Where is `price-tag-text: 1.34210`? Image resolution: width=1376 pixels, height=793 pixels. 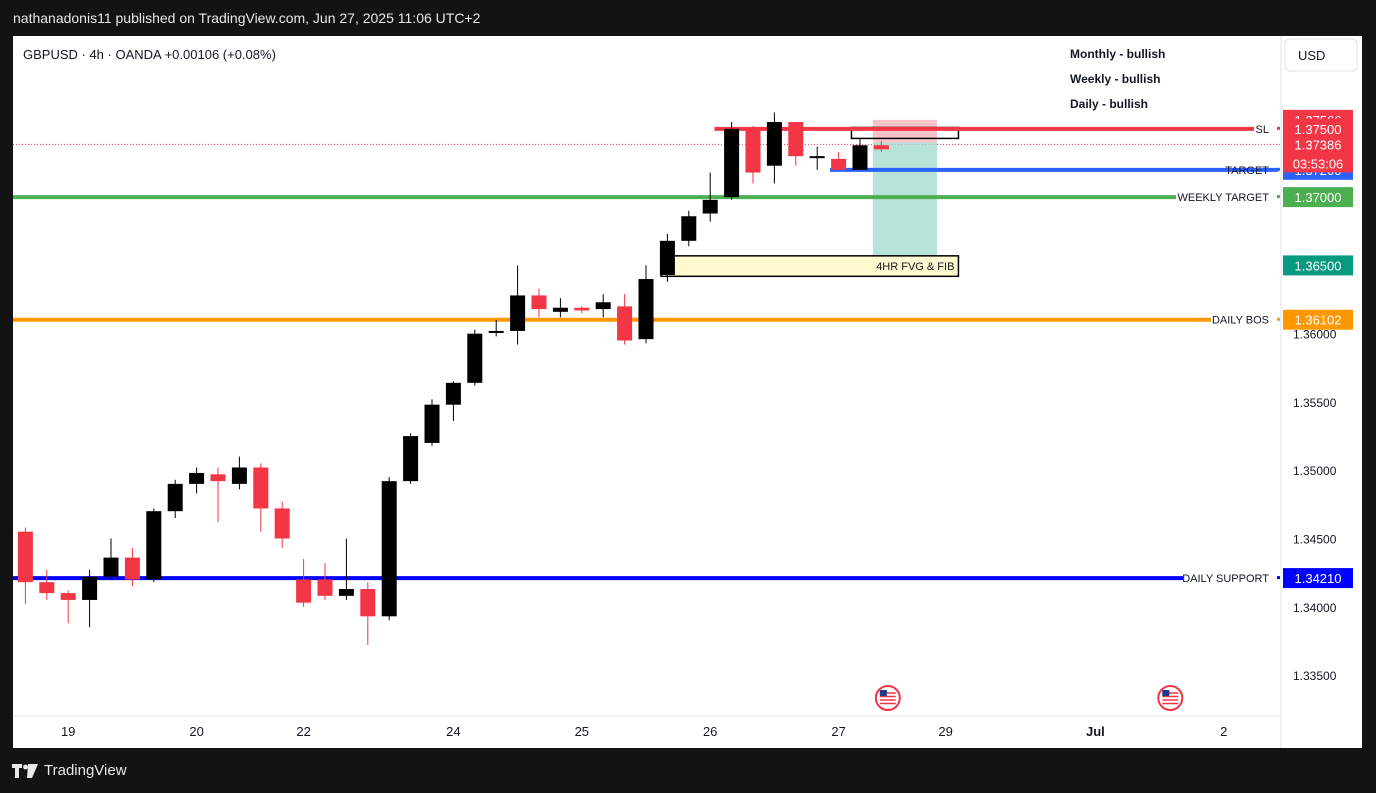
price-tag-text: 1.34210 is located at coordinates (1318, 578).